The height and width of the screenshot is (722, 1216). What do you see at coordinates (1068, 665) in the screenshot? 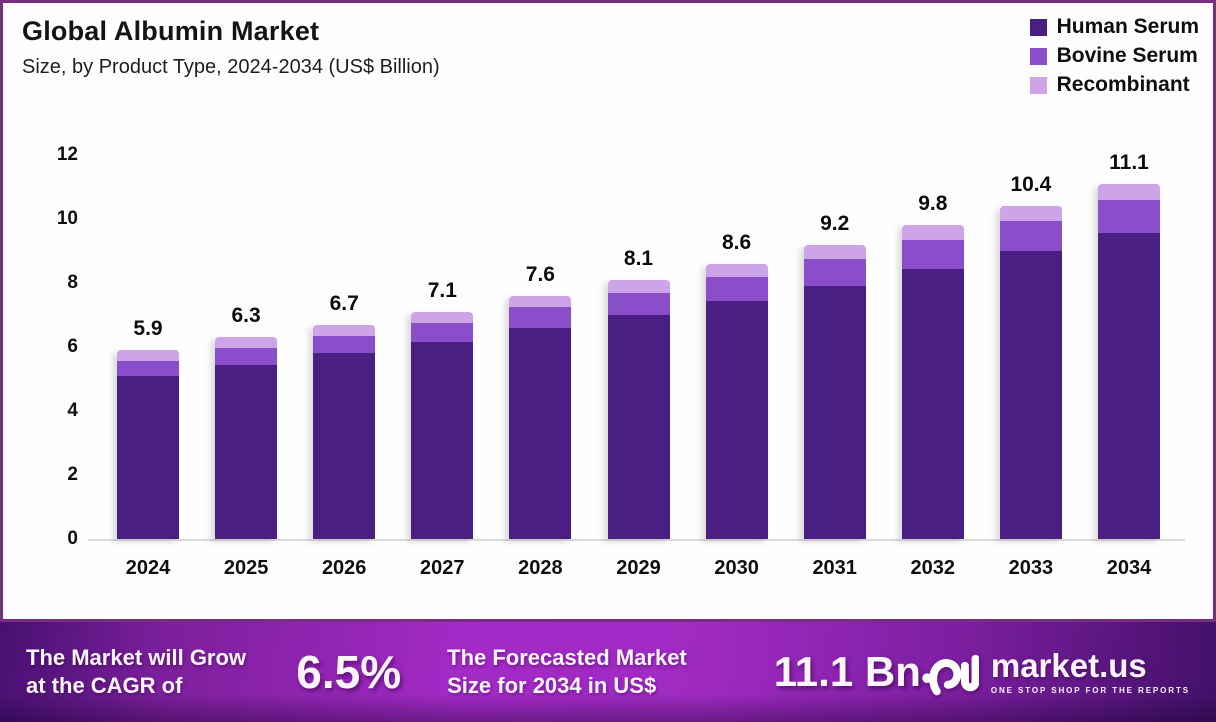
I see `brand-name: market.us` at bounding box center [1068, 665].